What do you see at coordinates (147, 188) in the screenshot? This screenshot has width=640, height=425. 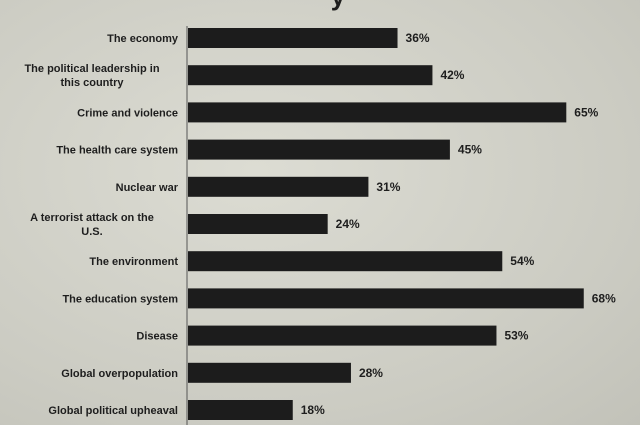 I see `category-label: Nuclear war` at bounding box center [147, 188].